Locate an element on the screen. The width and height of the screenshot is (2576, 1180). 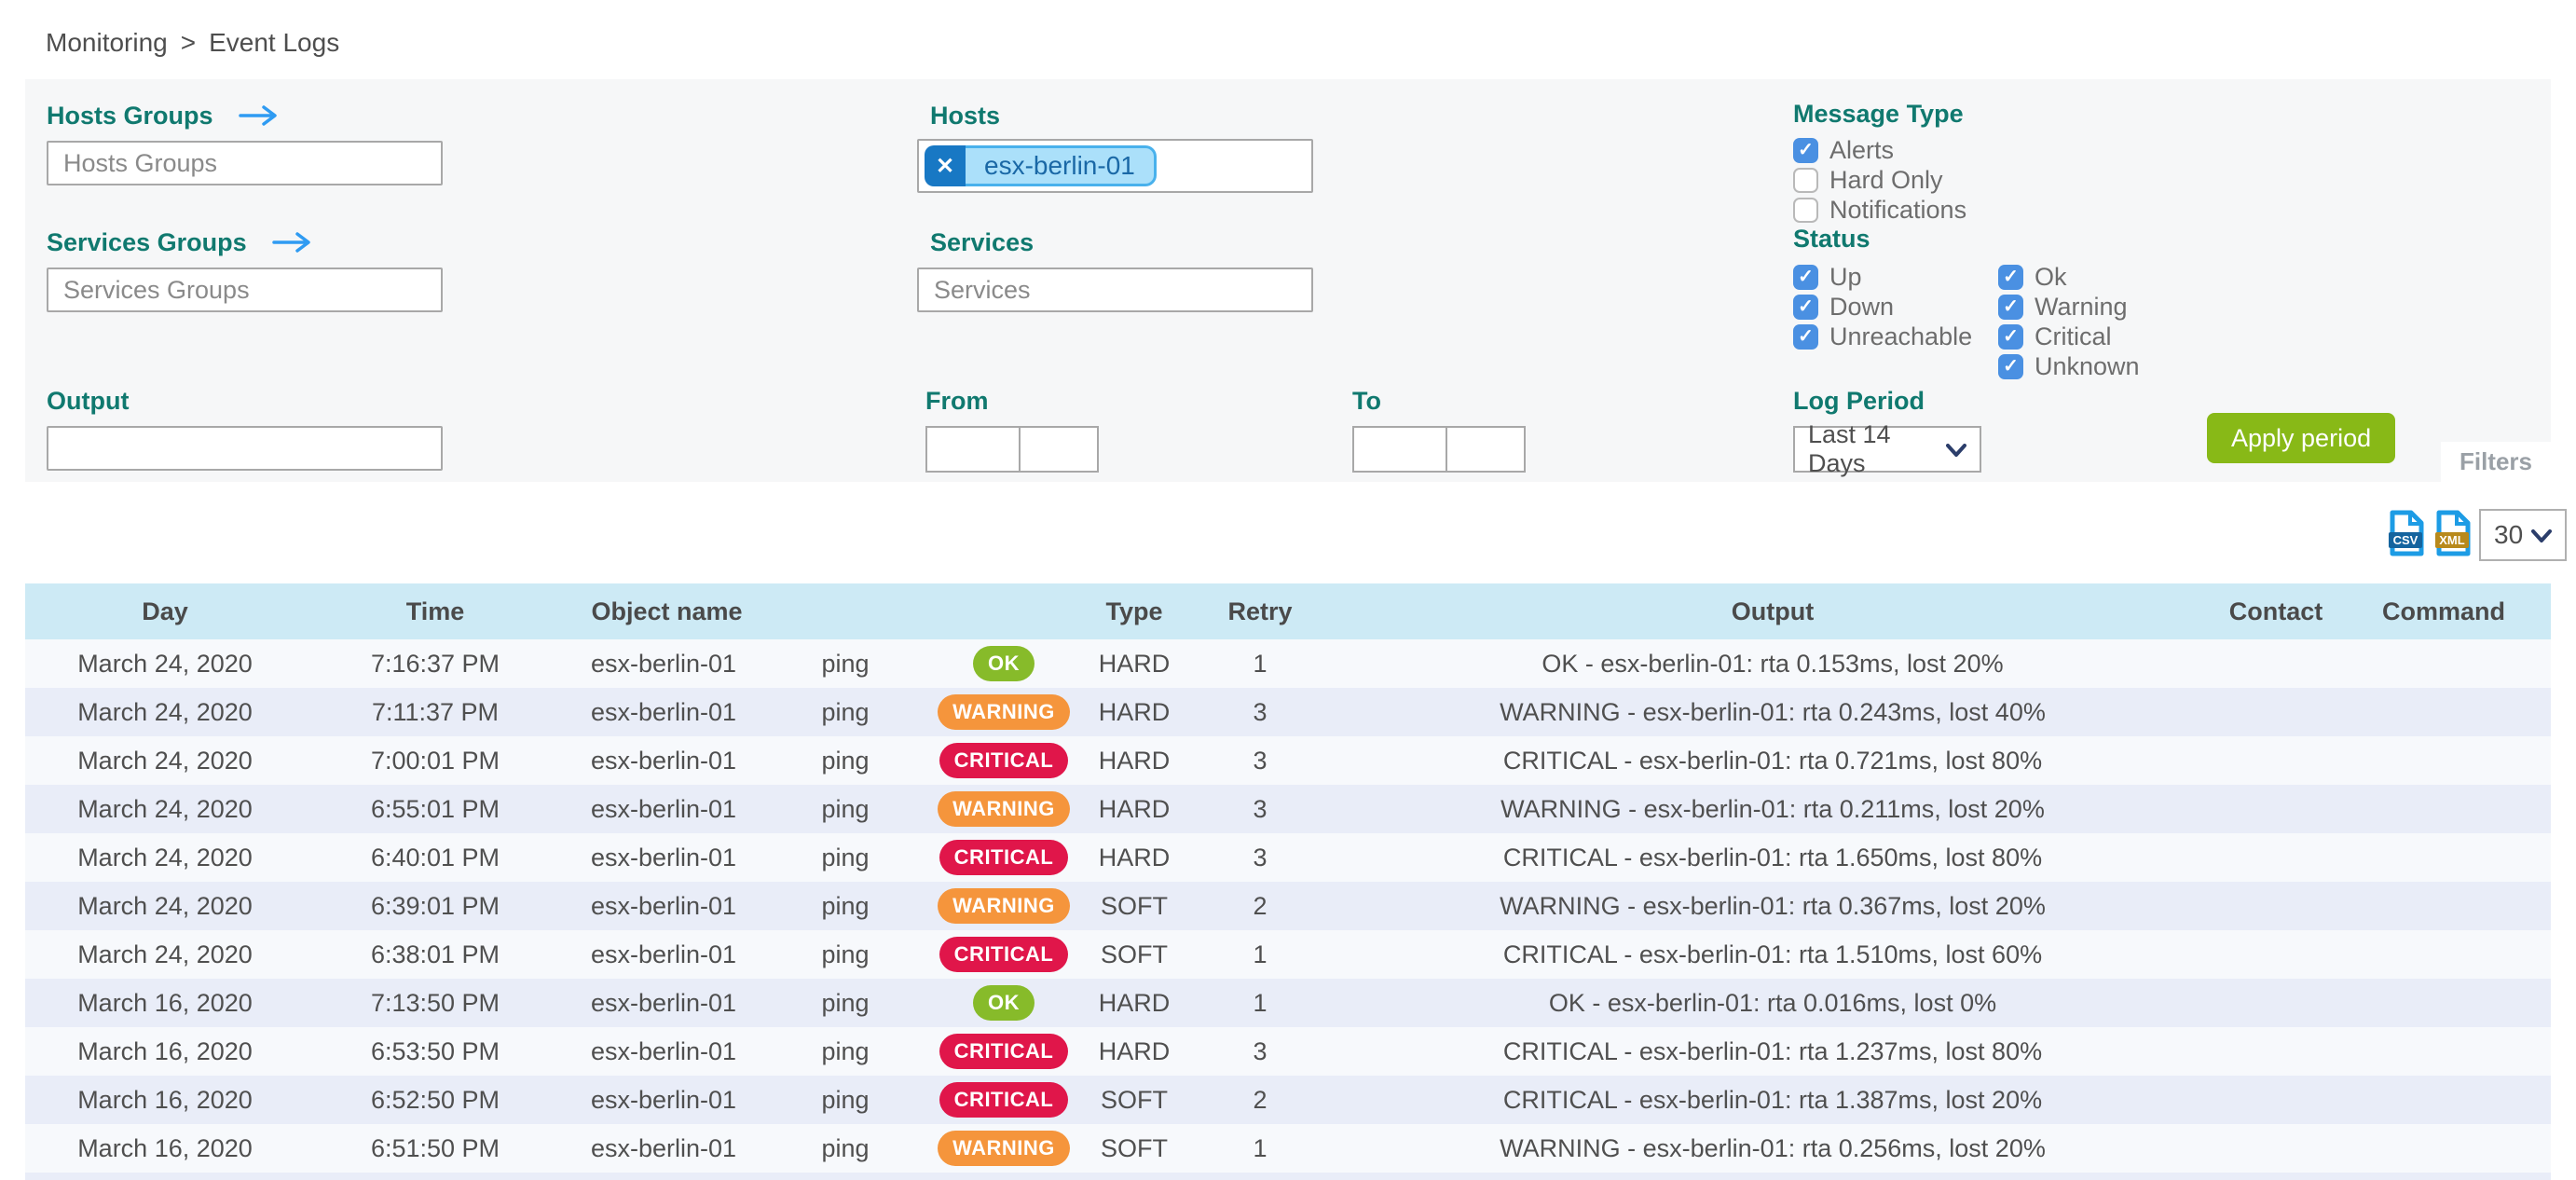
from-field: From is located at coordinates (1012, 429).